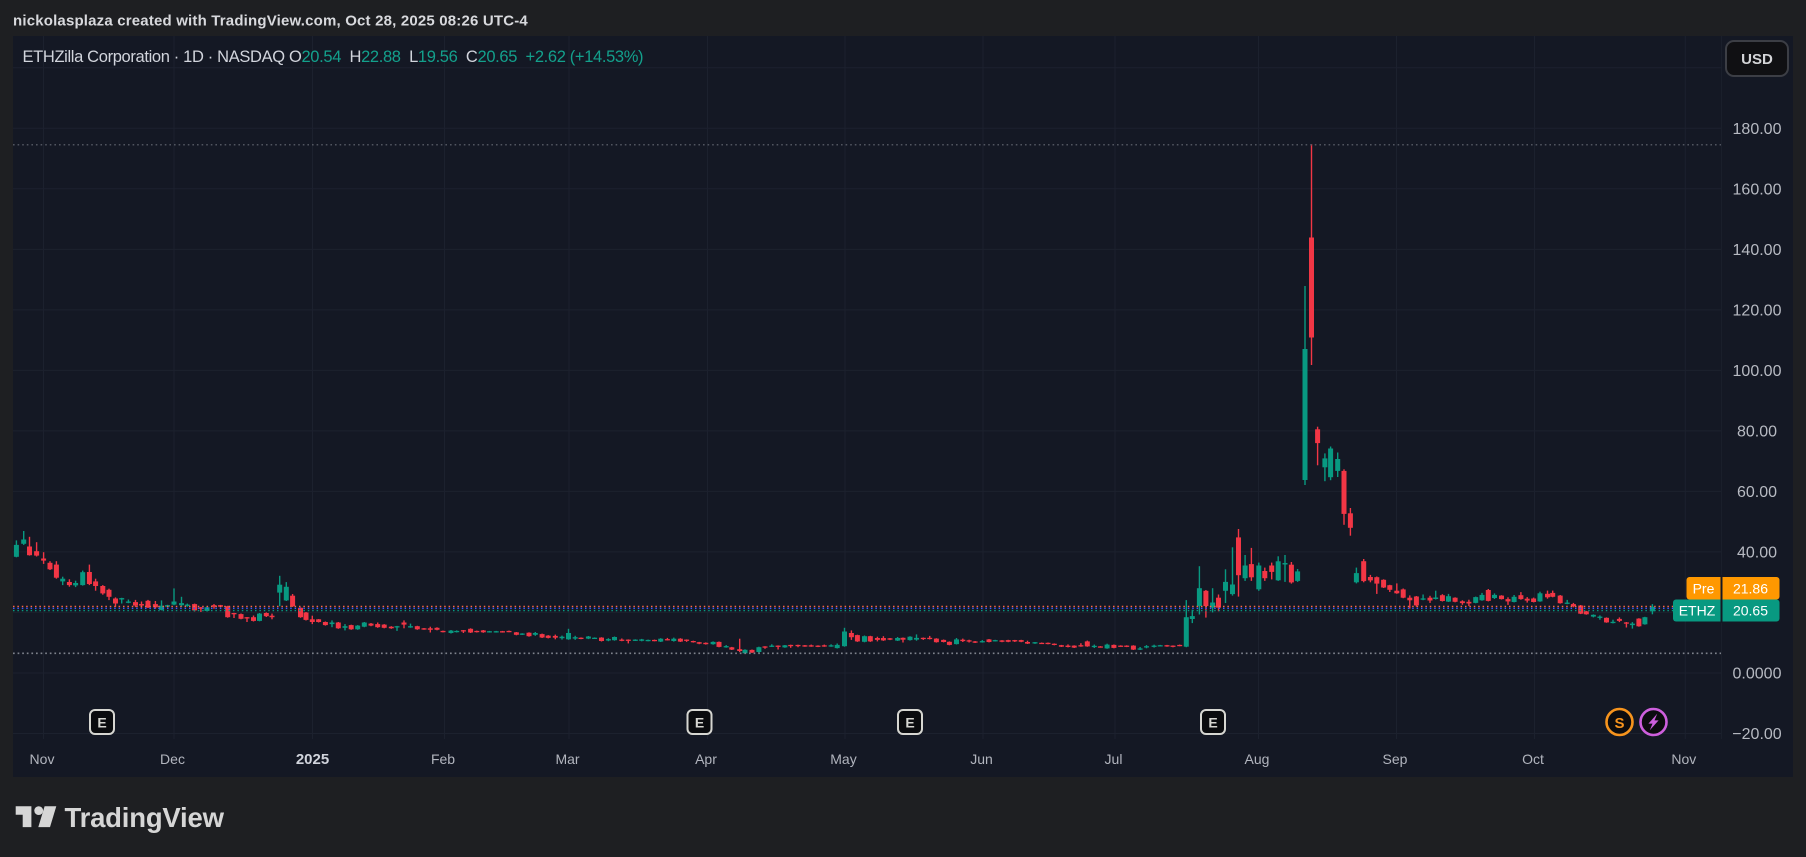 This screenshot has width=1806, height=857. I want to click on svg-text: 180.00, so click(1757, 129).